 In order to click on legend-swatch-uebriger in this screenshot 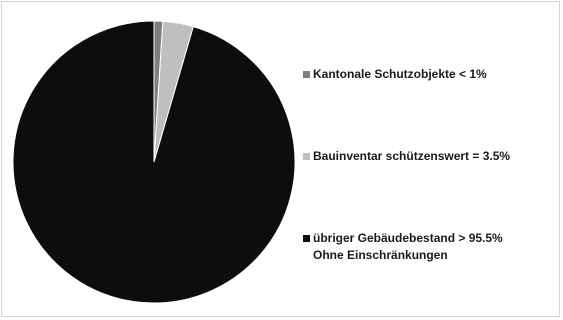, I will do `click(306, 238)`.